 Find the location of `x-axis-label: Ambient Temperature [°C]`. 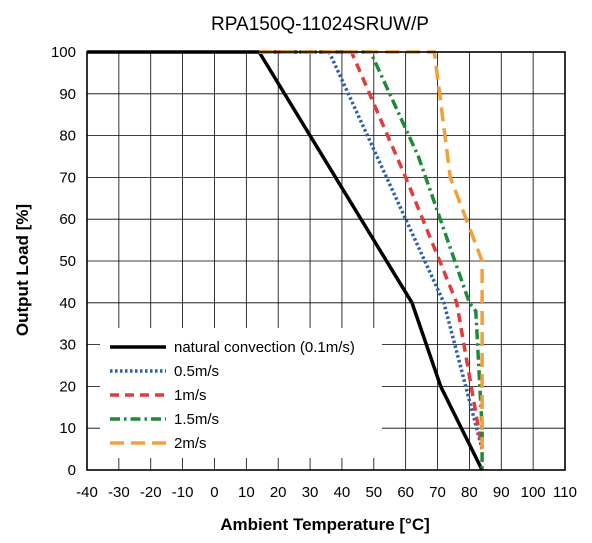

x-axis-label: Ambient Temperature [°C] is located at coordinates (325, 524).